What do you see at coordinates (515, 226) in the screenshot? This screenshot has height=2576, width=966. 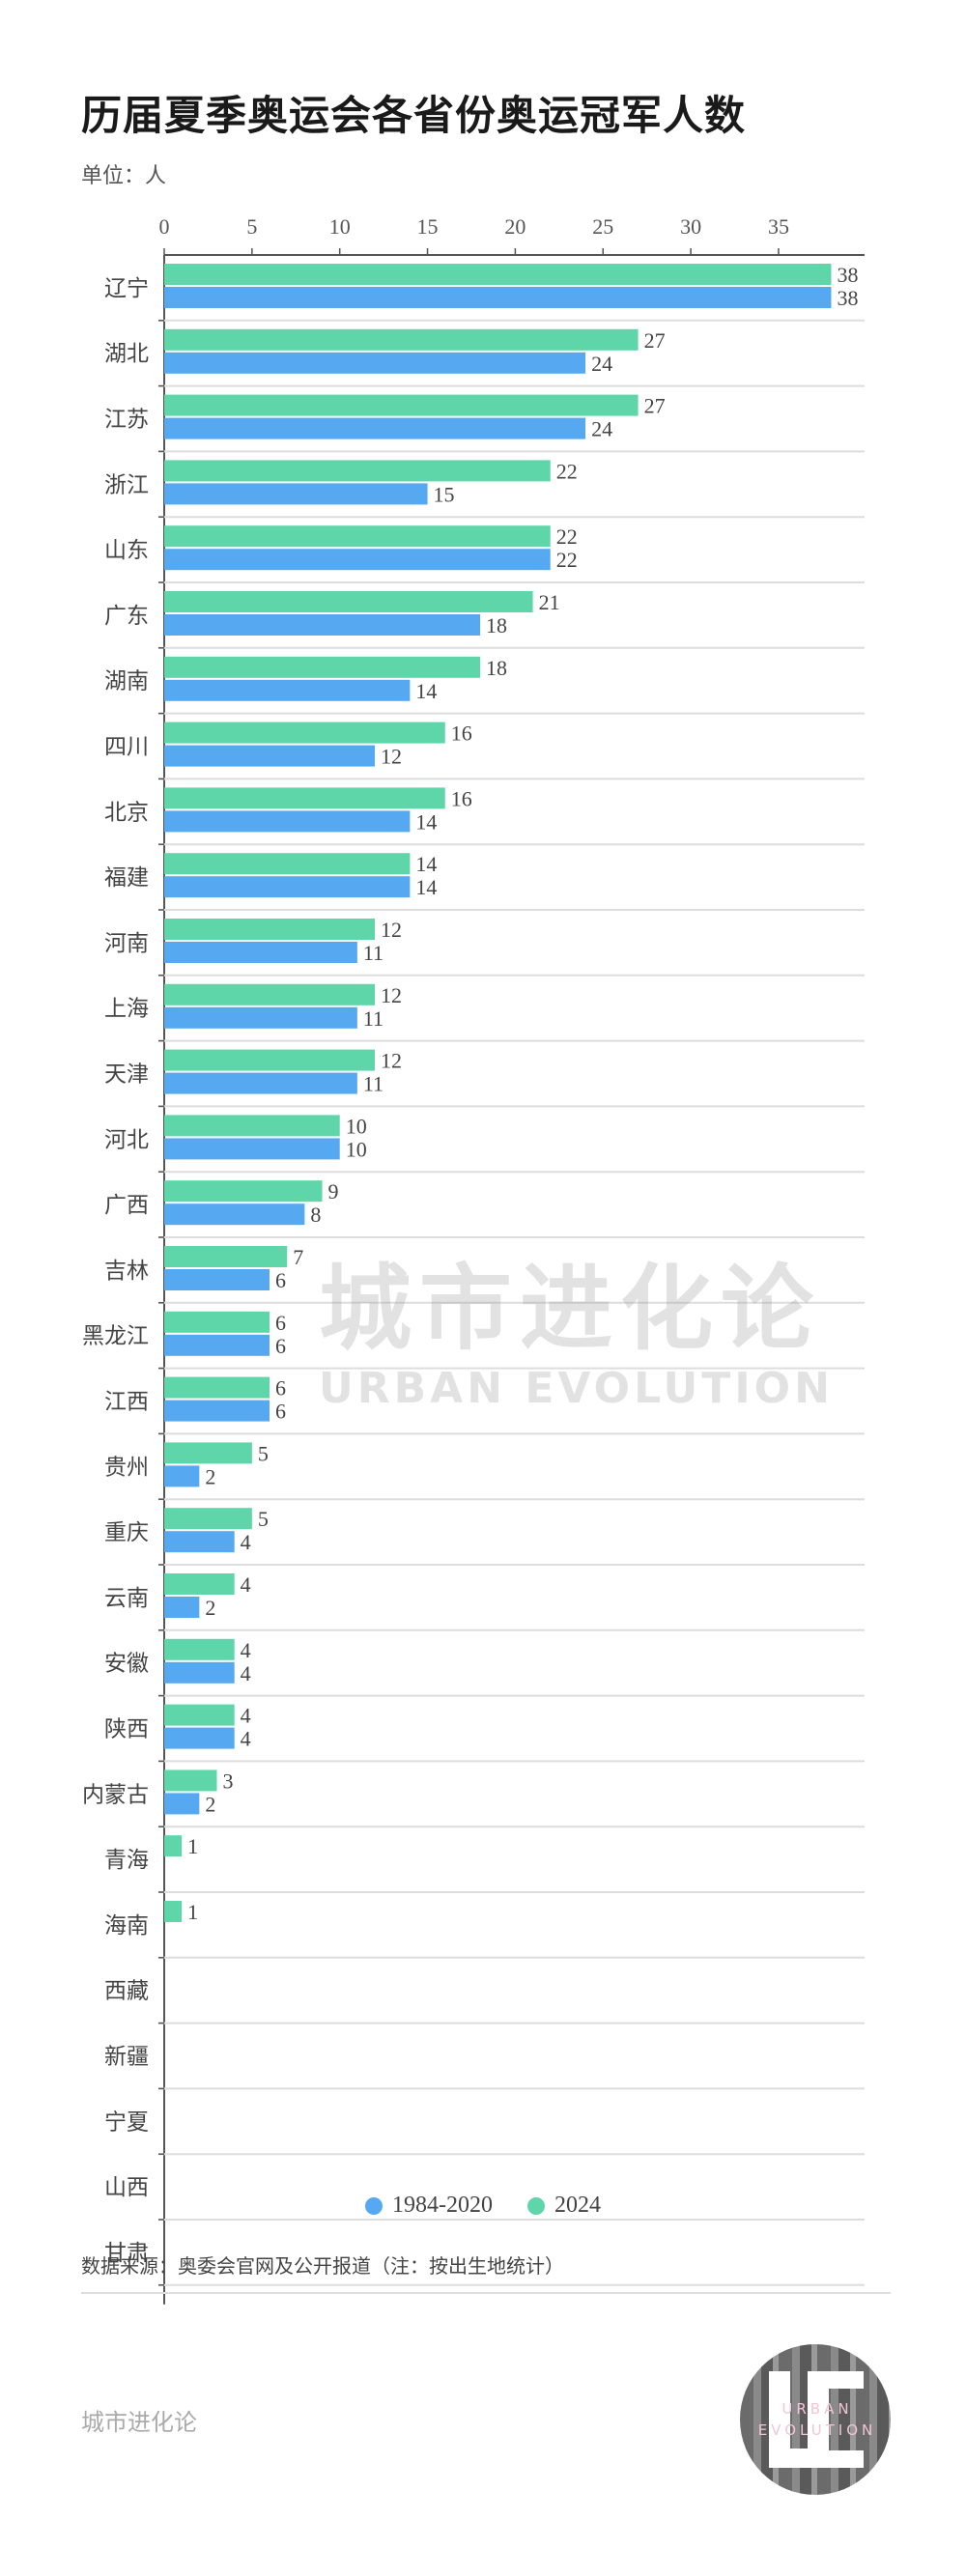 I see `x-tick-label: 20` at bounding box center [515, 226].